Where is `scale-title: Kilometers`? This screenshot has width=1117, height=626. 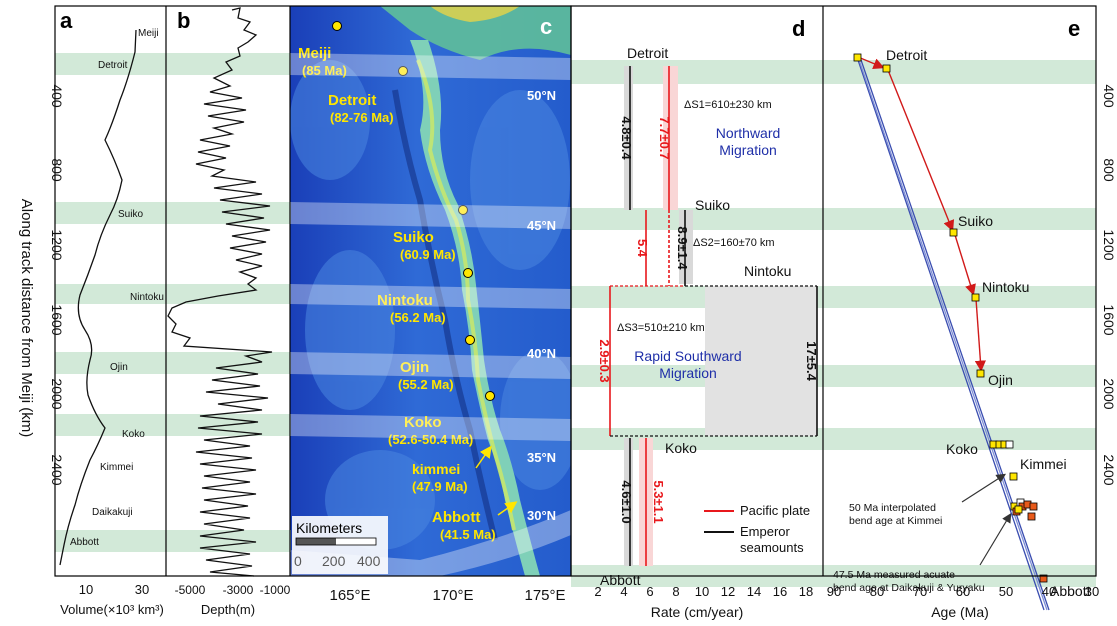
scale-title: Kilometers is located at coordinates (329, 528).